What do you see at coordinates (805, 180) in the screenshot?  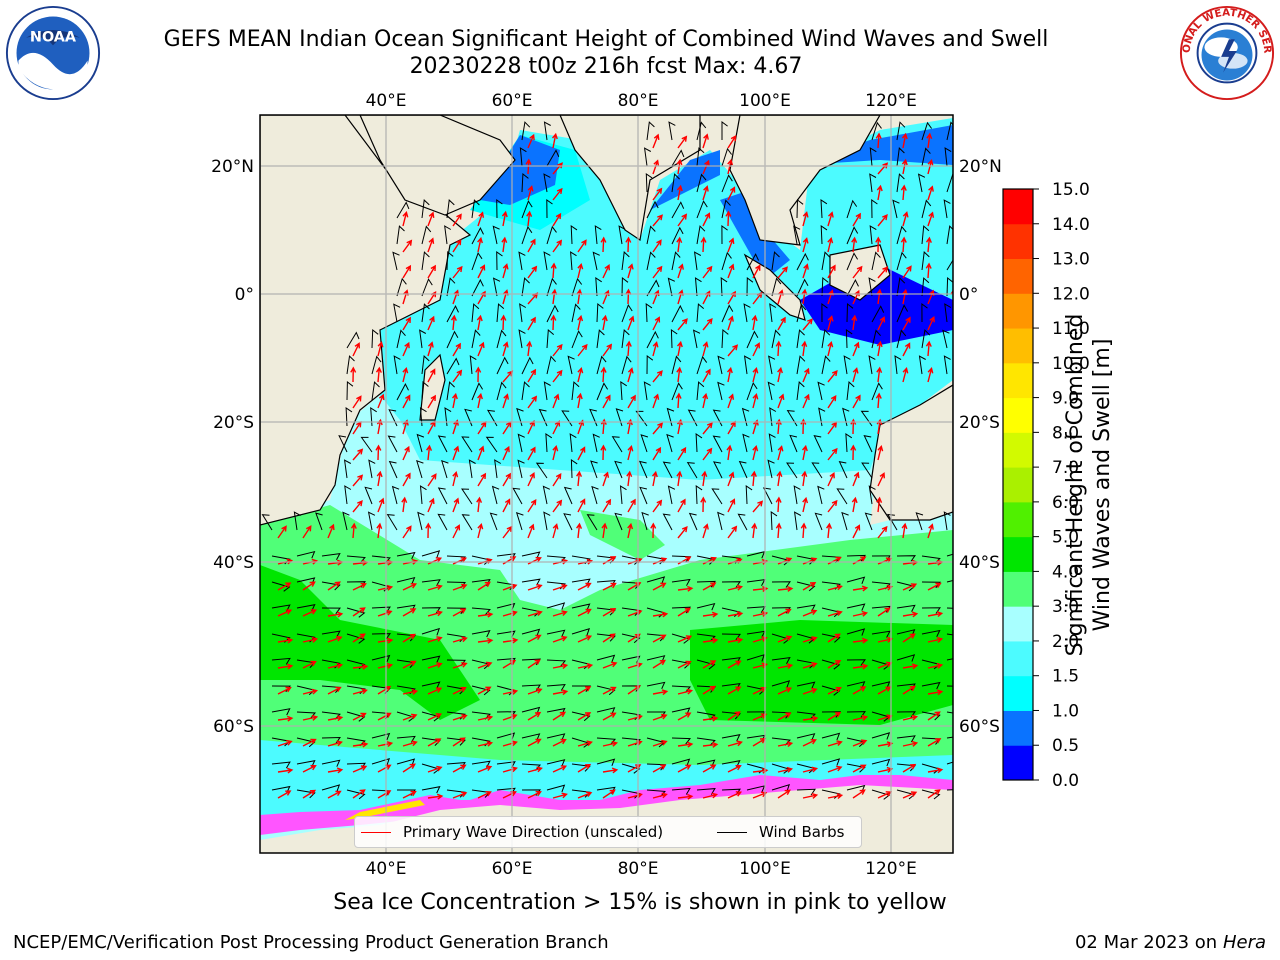 I see `southeast-asia-land` at bounding box center [805, 180].